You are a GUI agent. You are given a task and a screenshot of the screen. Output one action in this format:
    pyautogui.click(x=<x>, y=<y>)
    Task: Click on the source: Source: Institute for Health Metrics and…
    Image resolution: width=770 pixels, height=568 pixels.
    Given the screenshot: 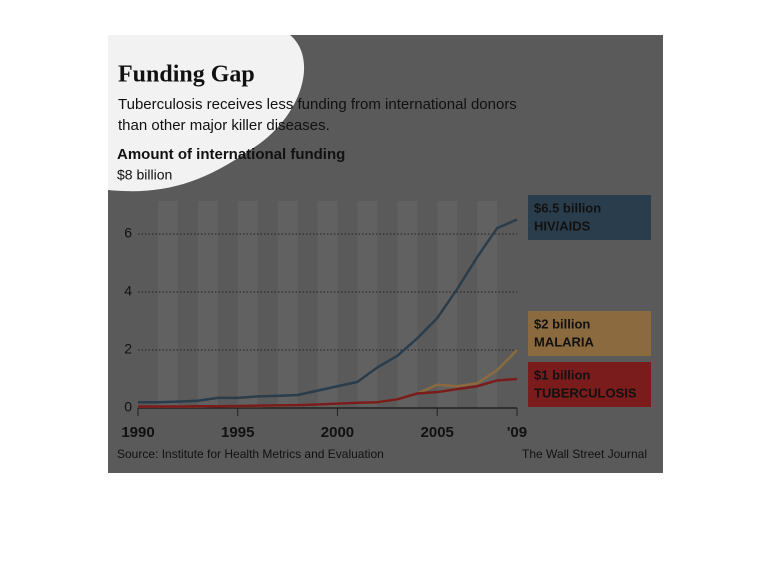 What is the action you would take?
    pyautogui.click(x=250, y=454)
    